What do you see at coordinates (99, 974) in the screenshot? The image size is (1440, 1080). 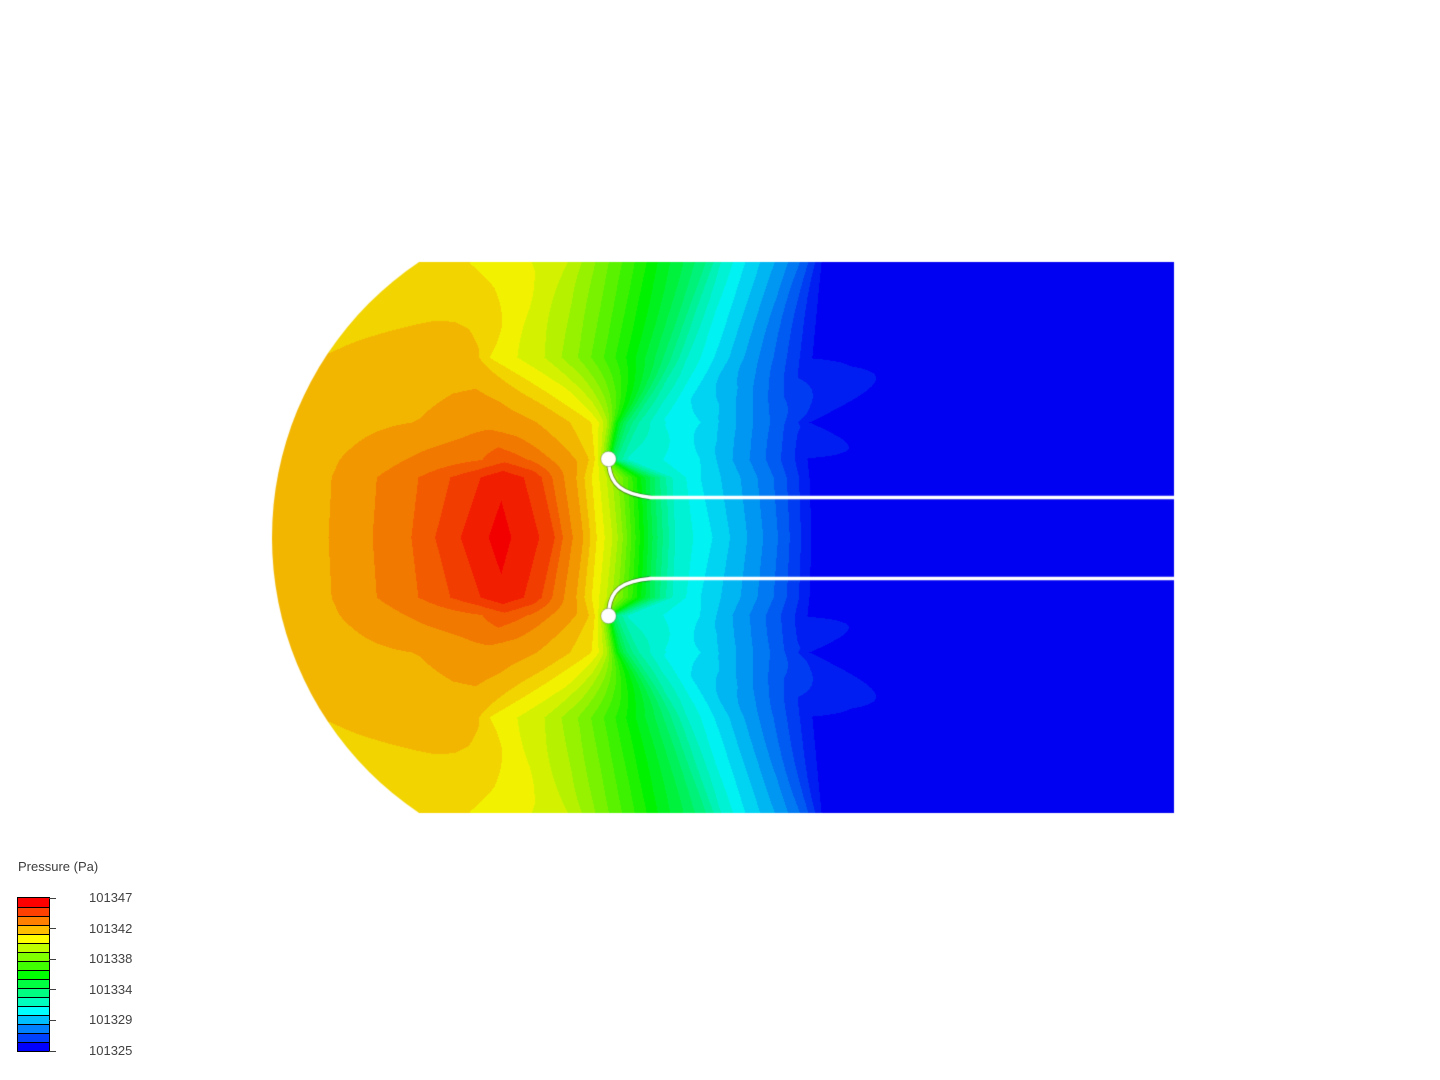 I see `colorbar-ticks: 101347 101342 101338 101334 101329 101325` at bounding box center [99, 974].